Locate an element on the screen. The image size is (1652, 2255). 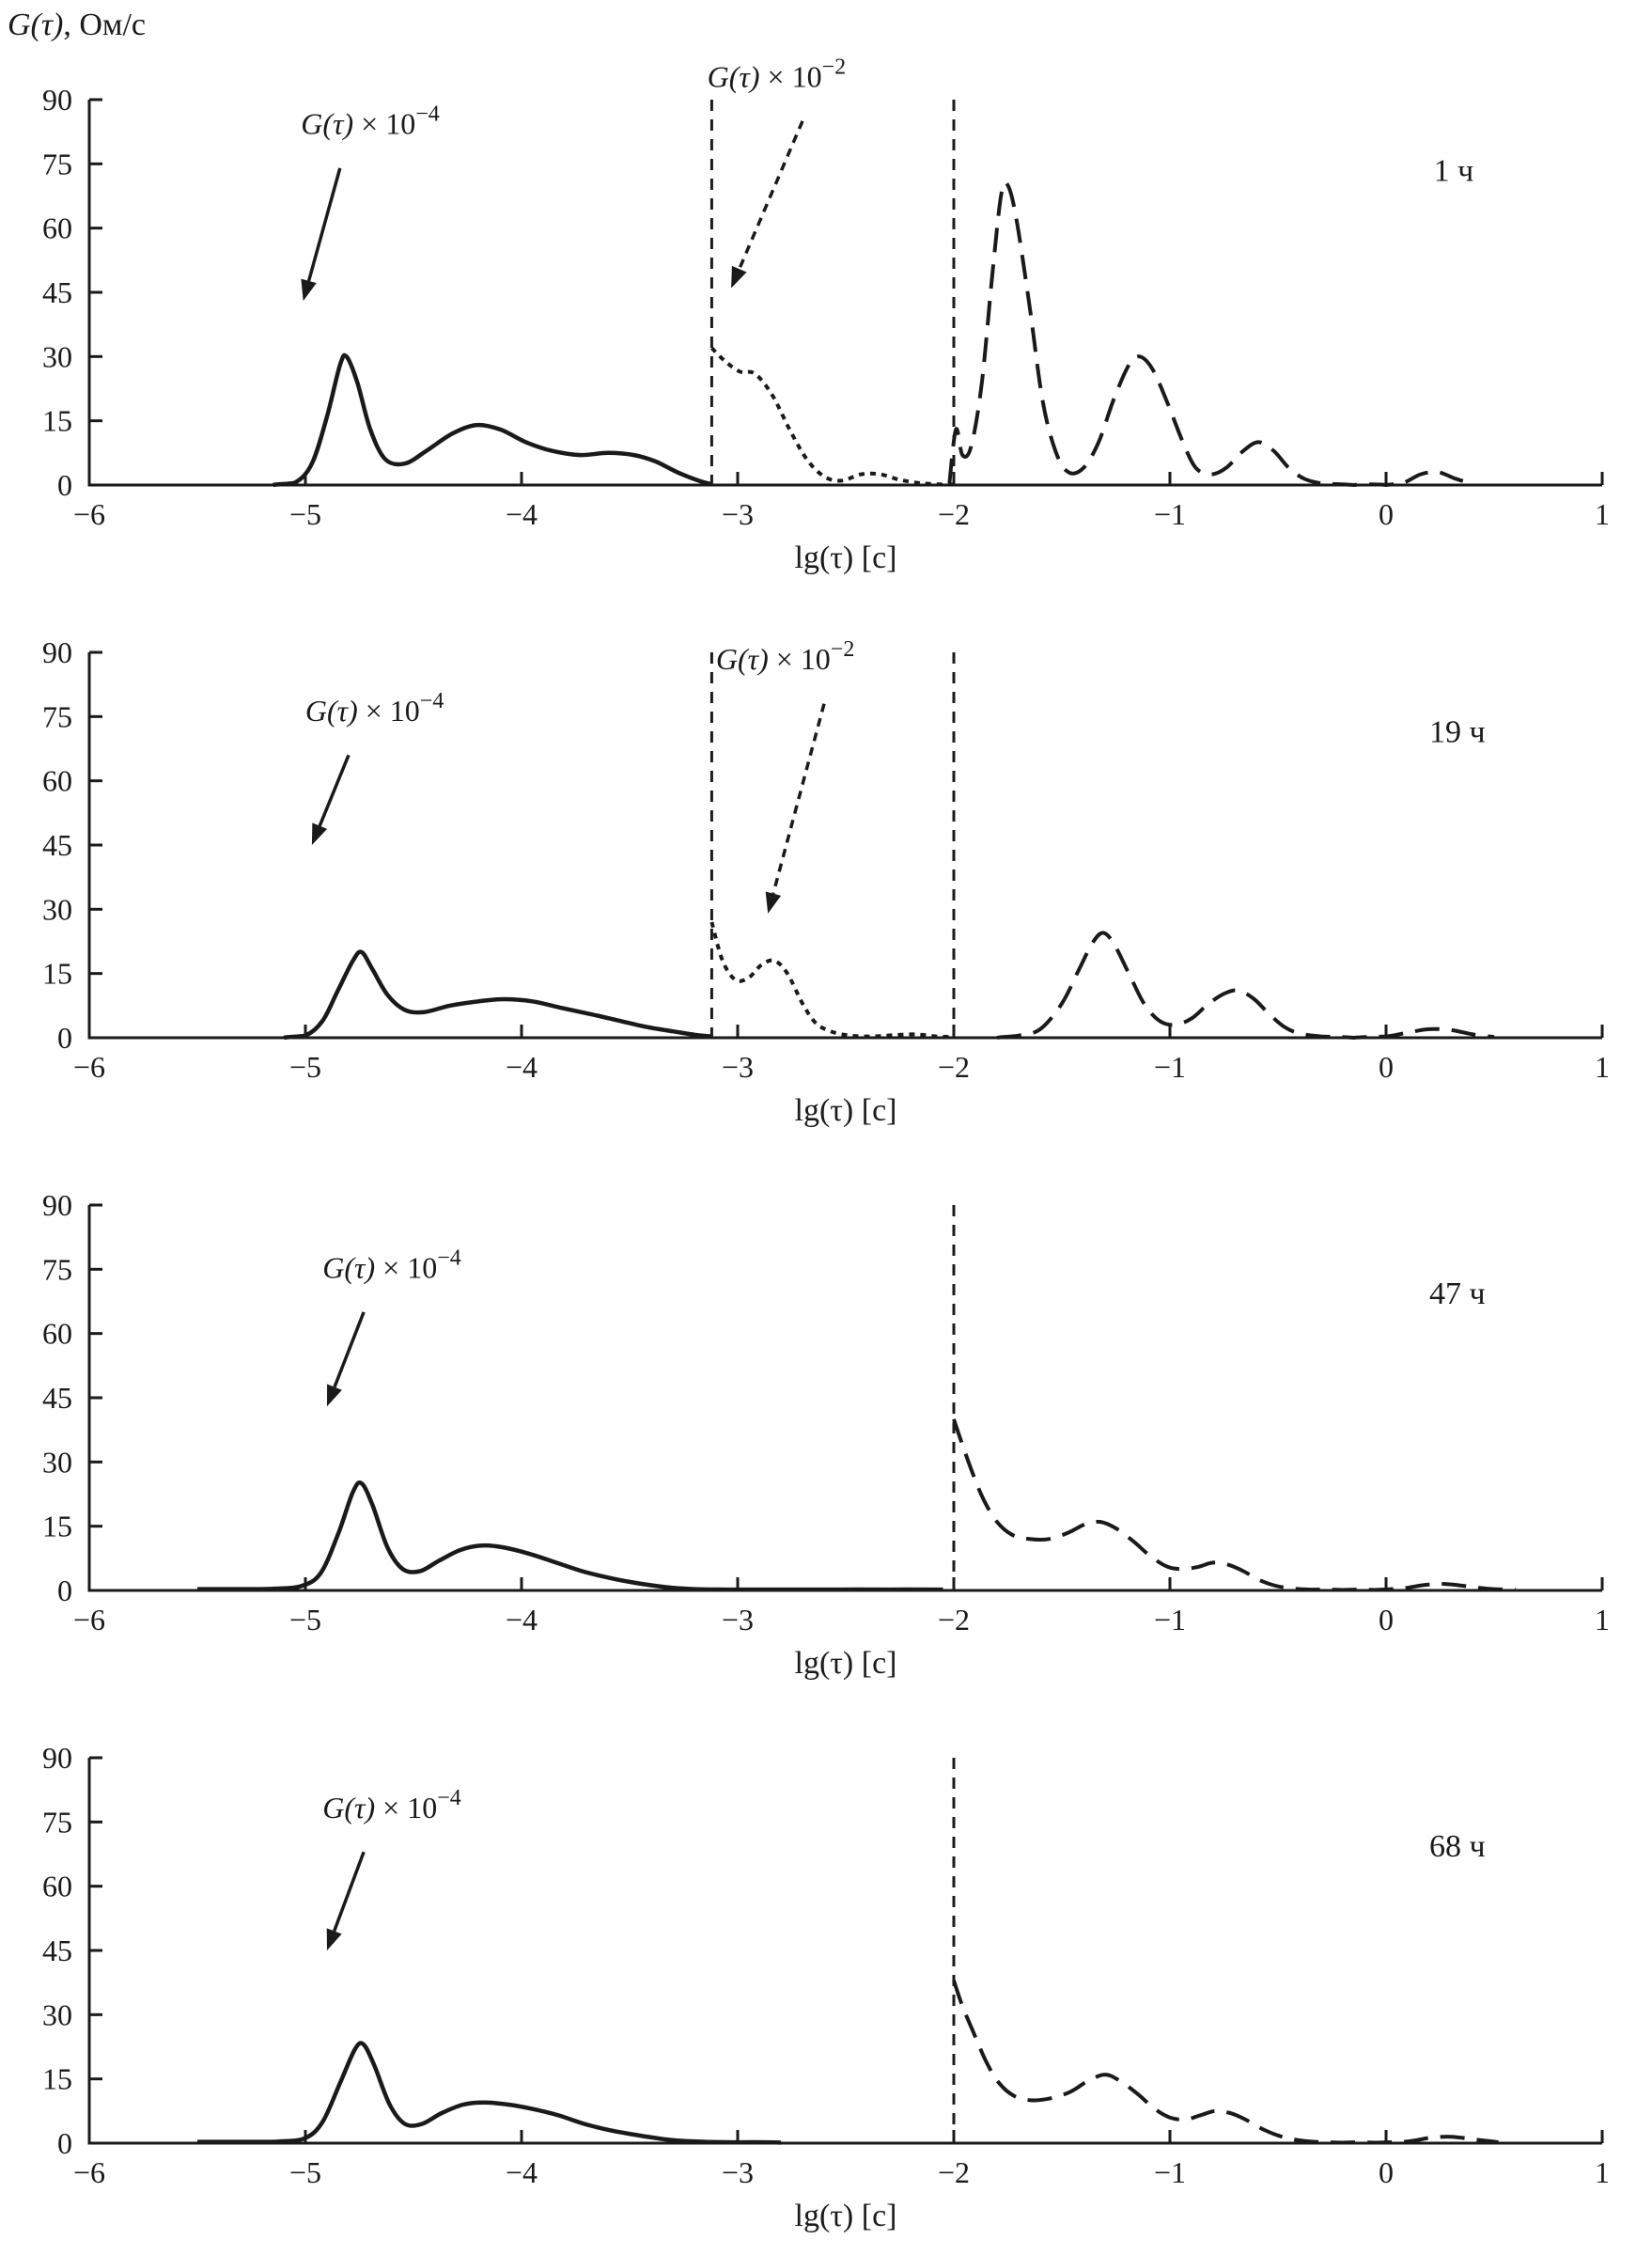
panel-time-label: 47 ч is located at coordinates (1457, 1294).